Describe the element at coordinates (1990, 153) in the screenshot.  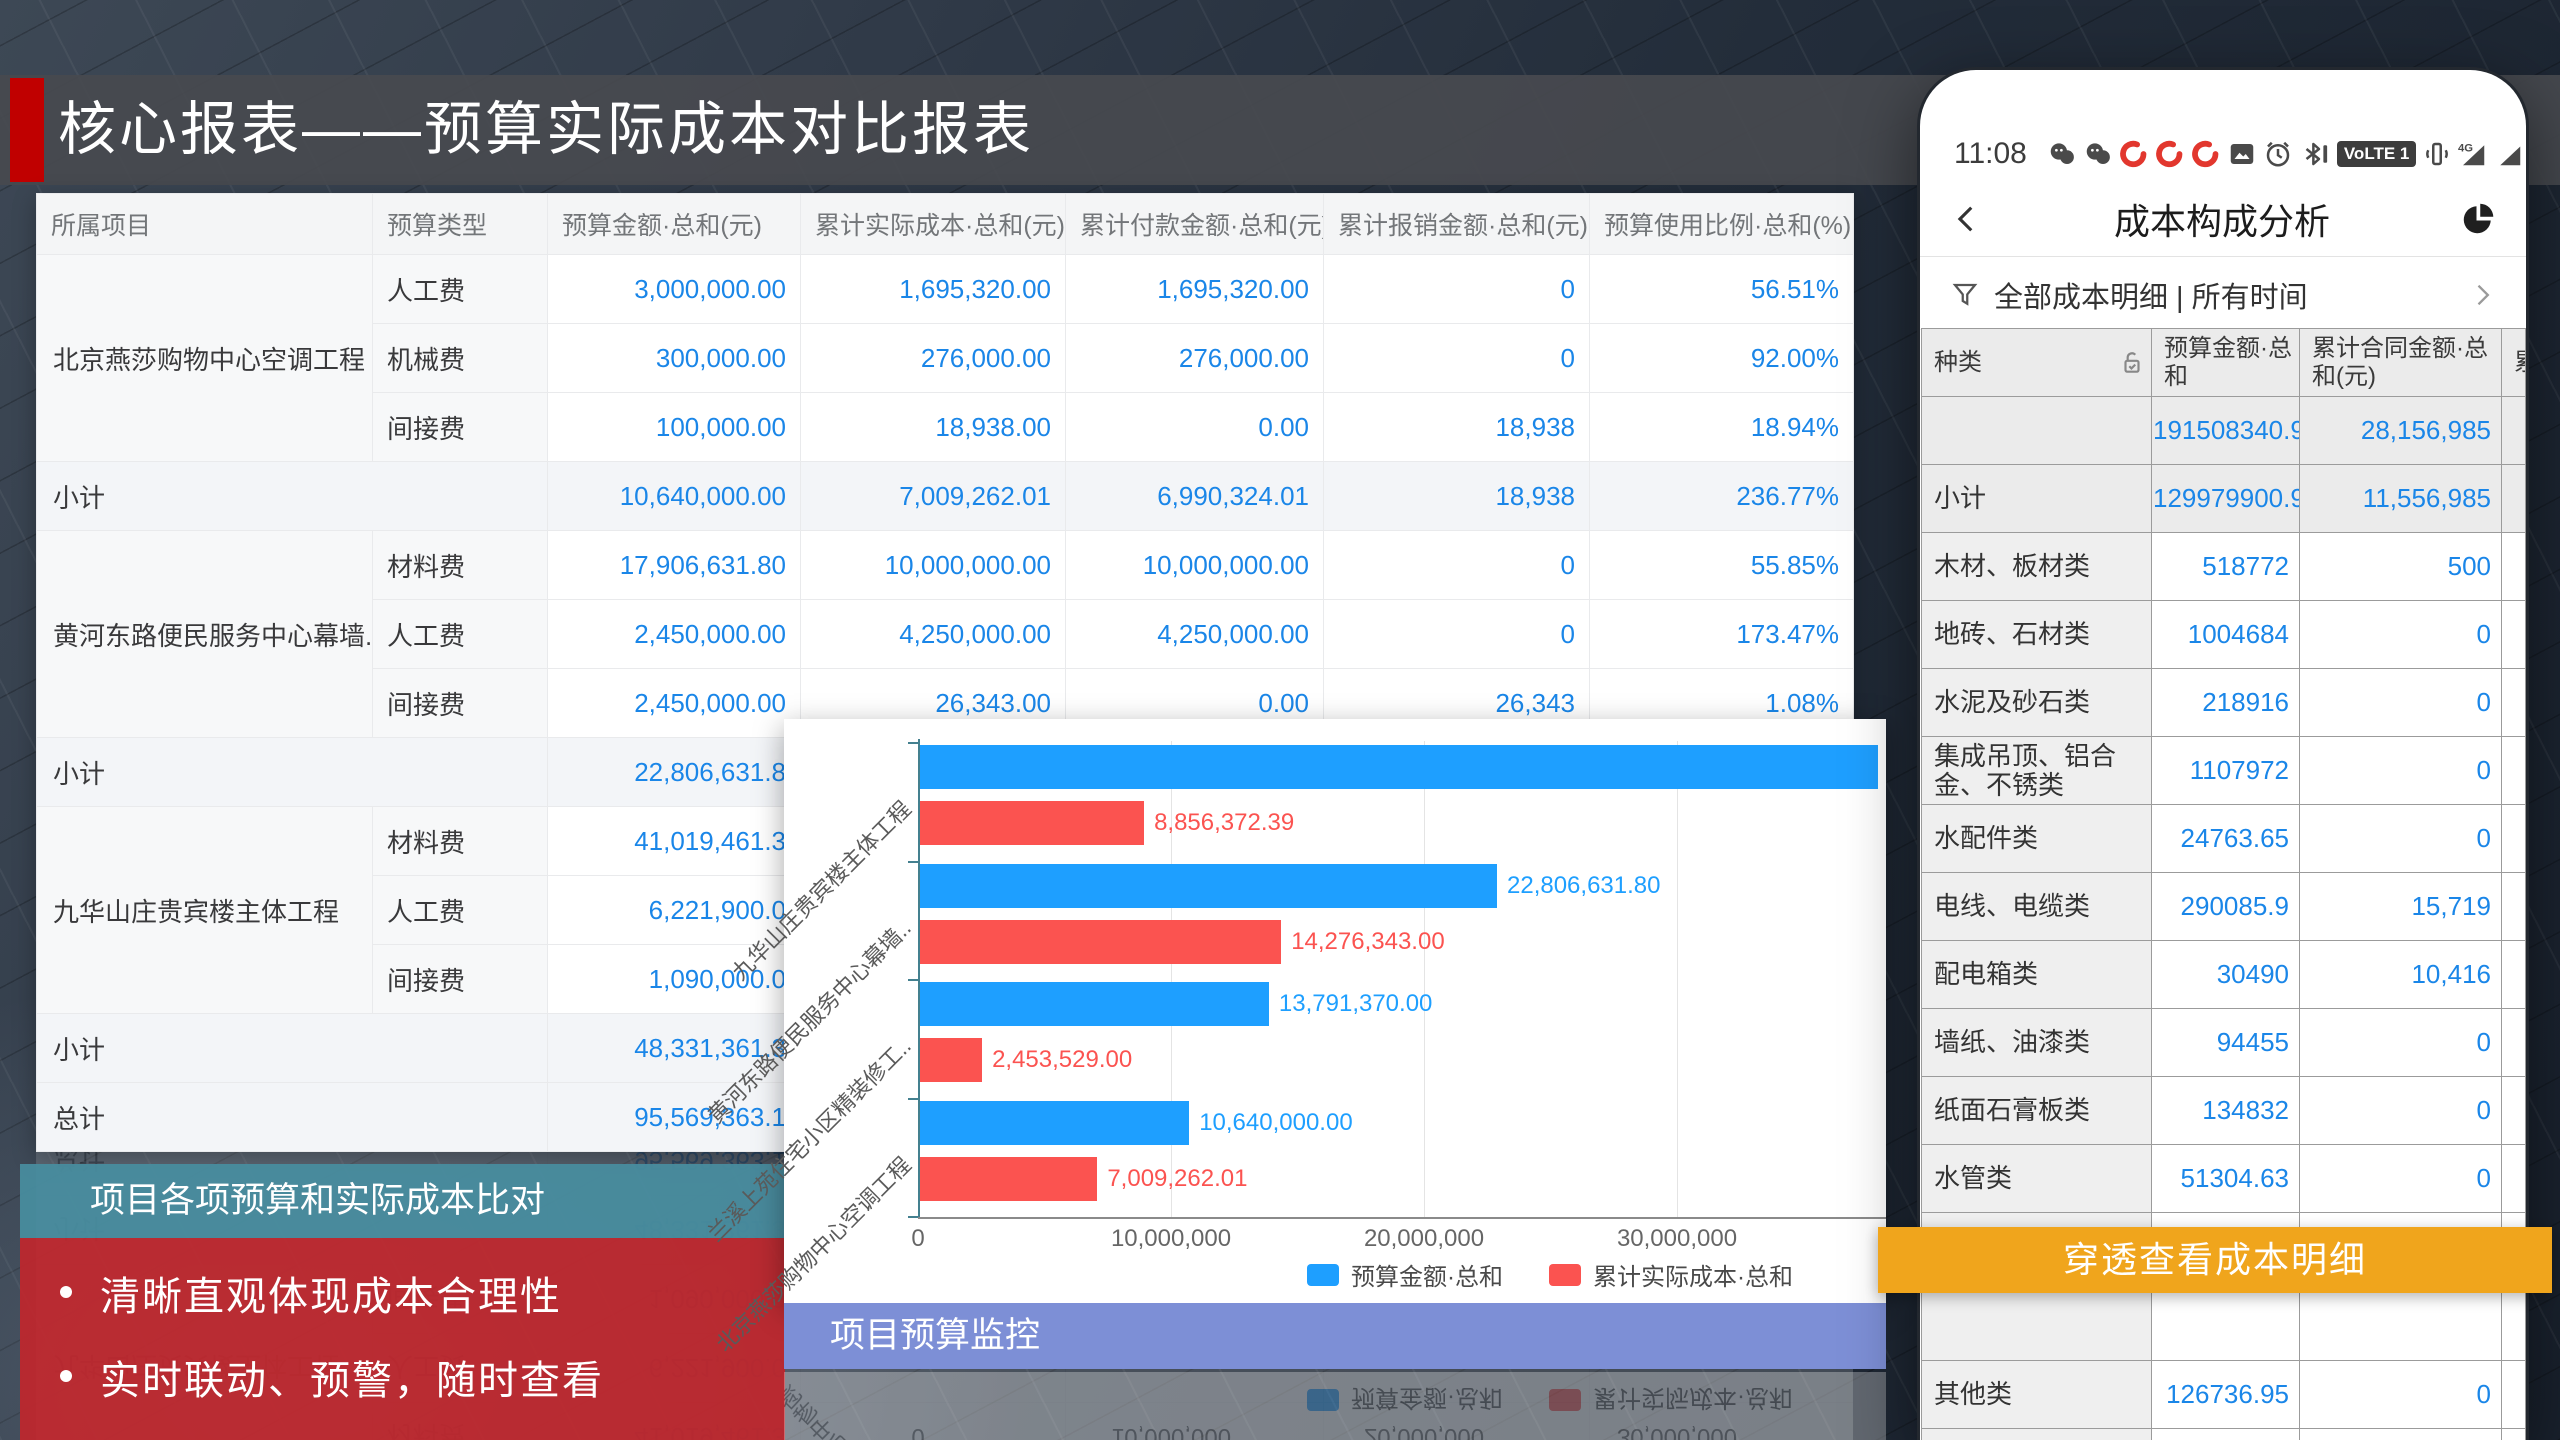
I see `status-time: 11:08` at that location.